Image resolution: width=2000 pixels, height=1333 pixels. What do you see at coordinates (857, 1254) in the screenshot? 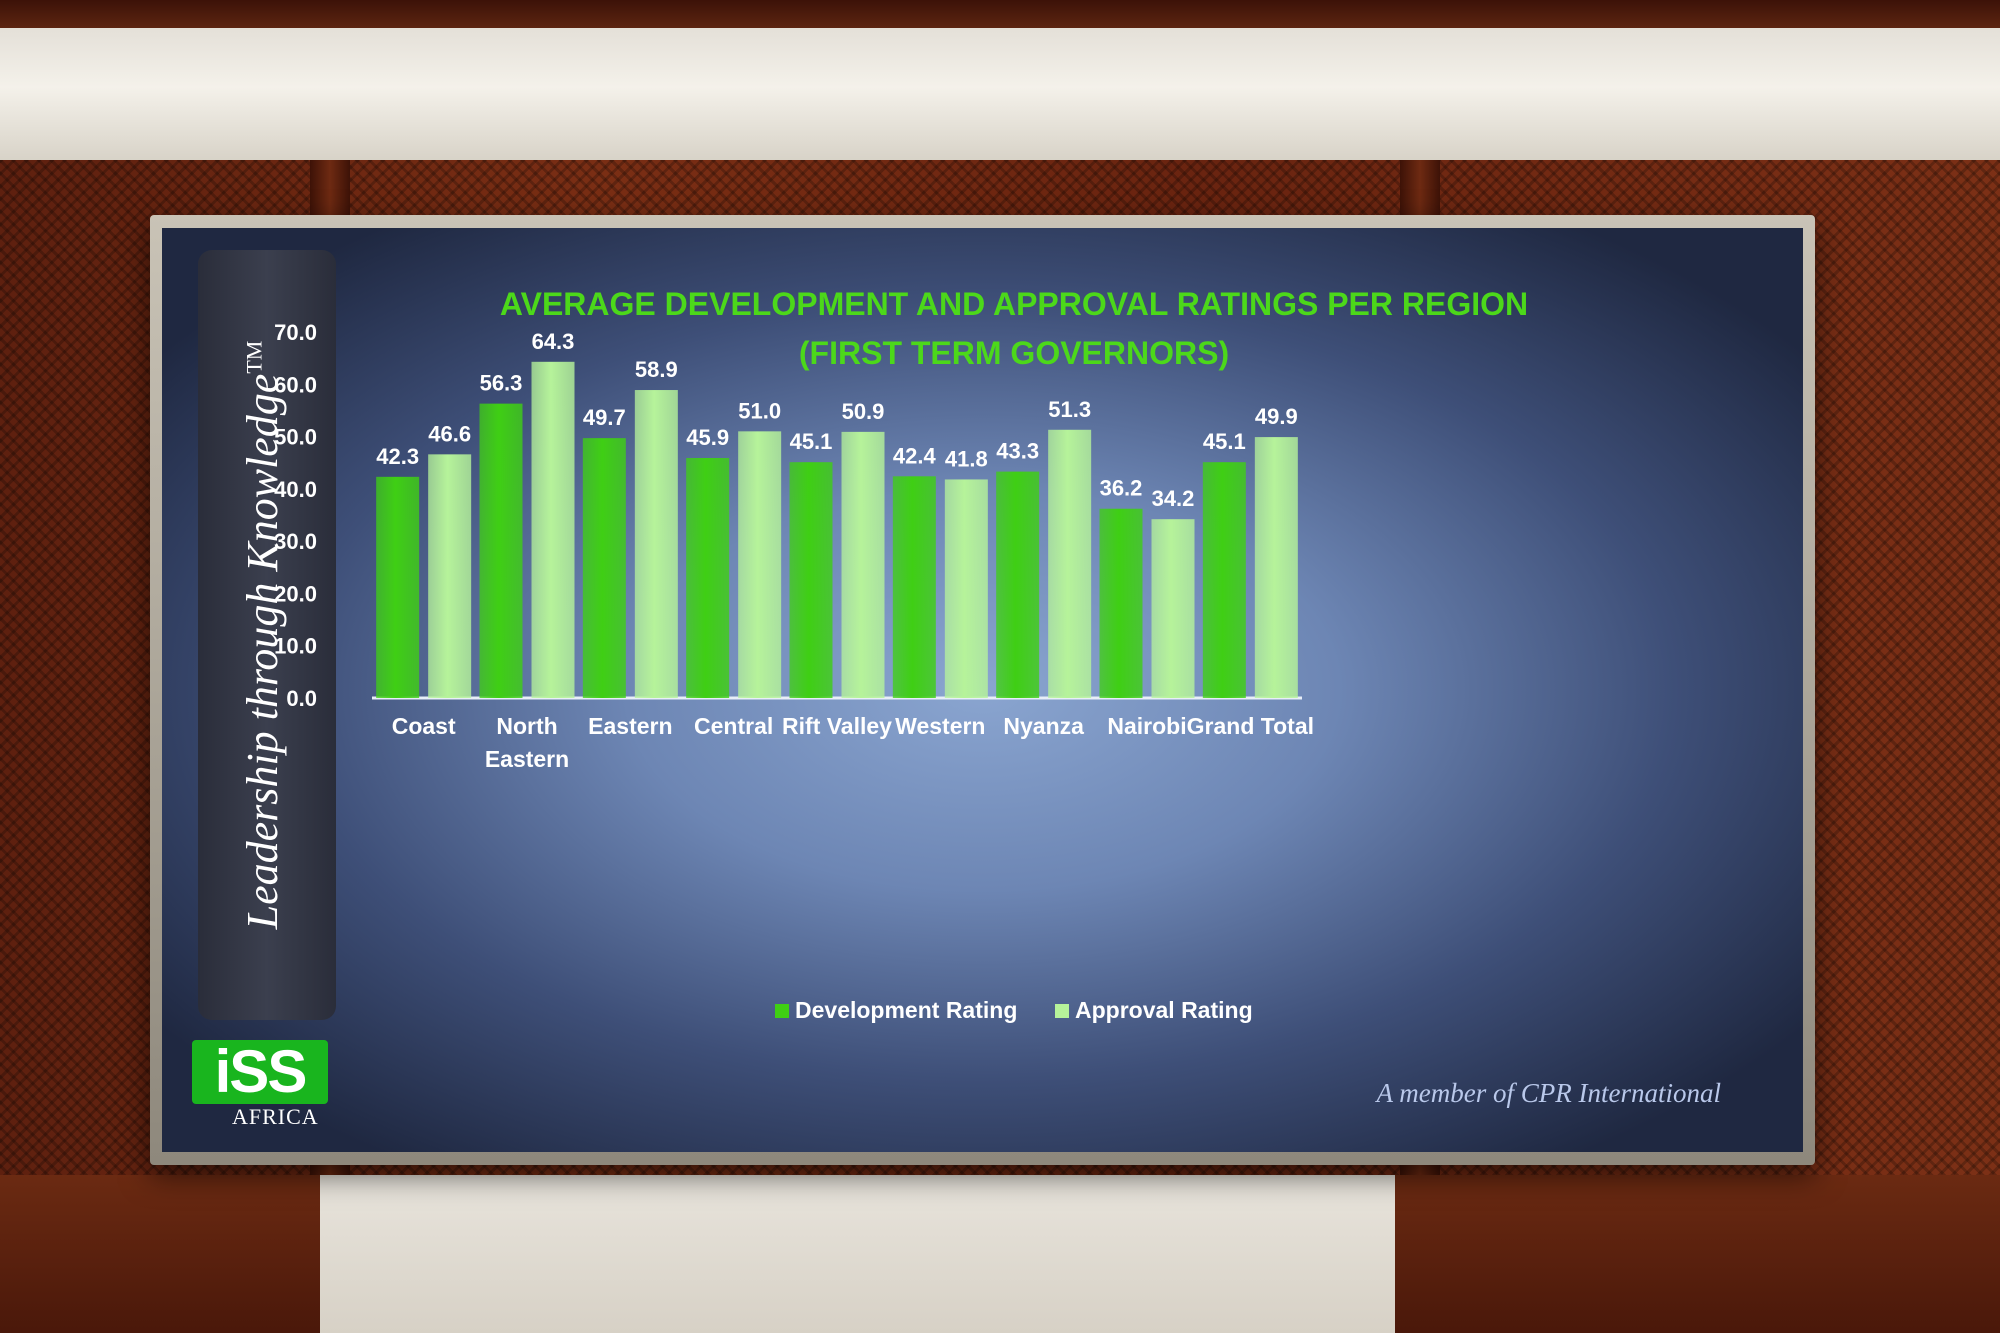
I see `lower-wall-gap` at bounding box center [857, 1254].